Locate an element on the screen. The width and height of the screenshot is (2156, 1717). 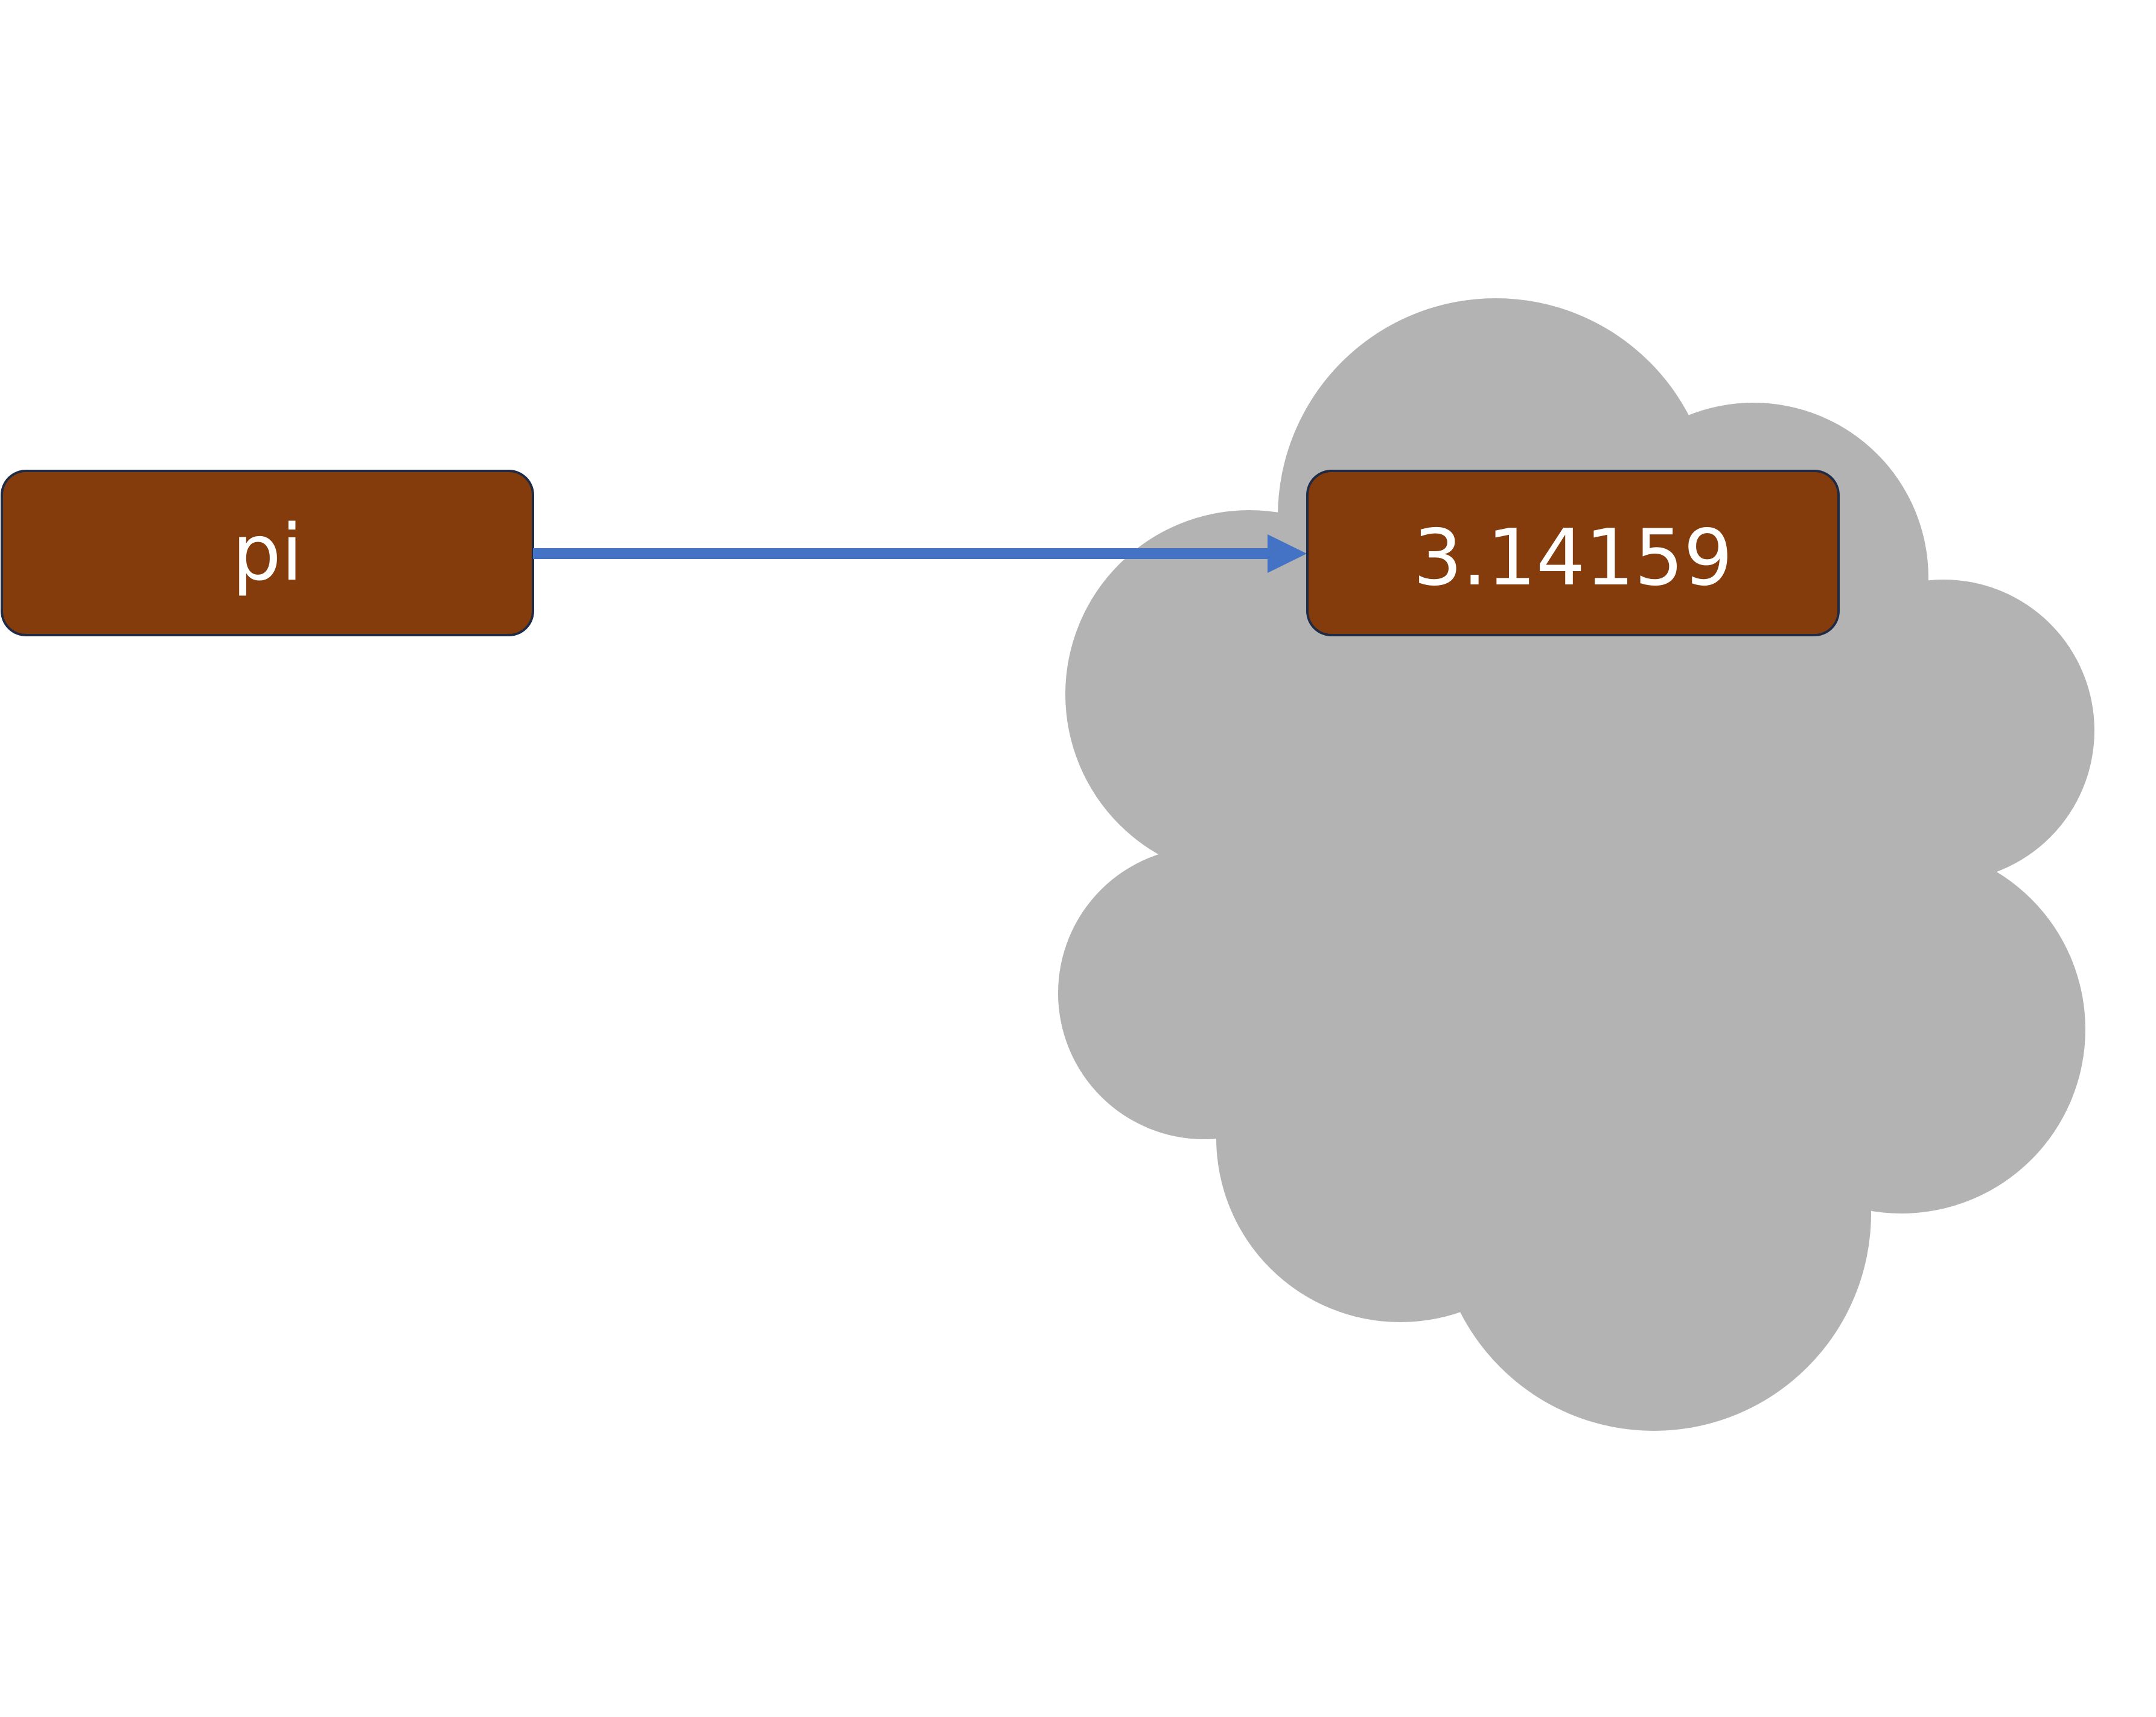
variable-box: pi is located at coordinates (267, 553).